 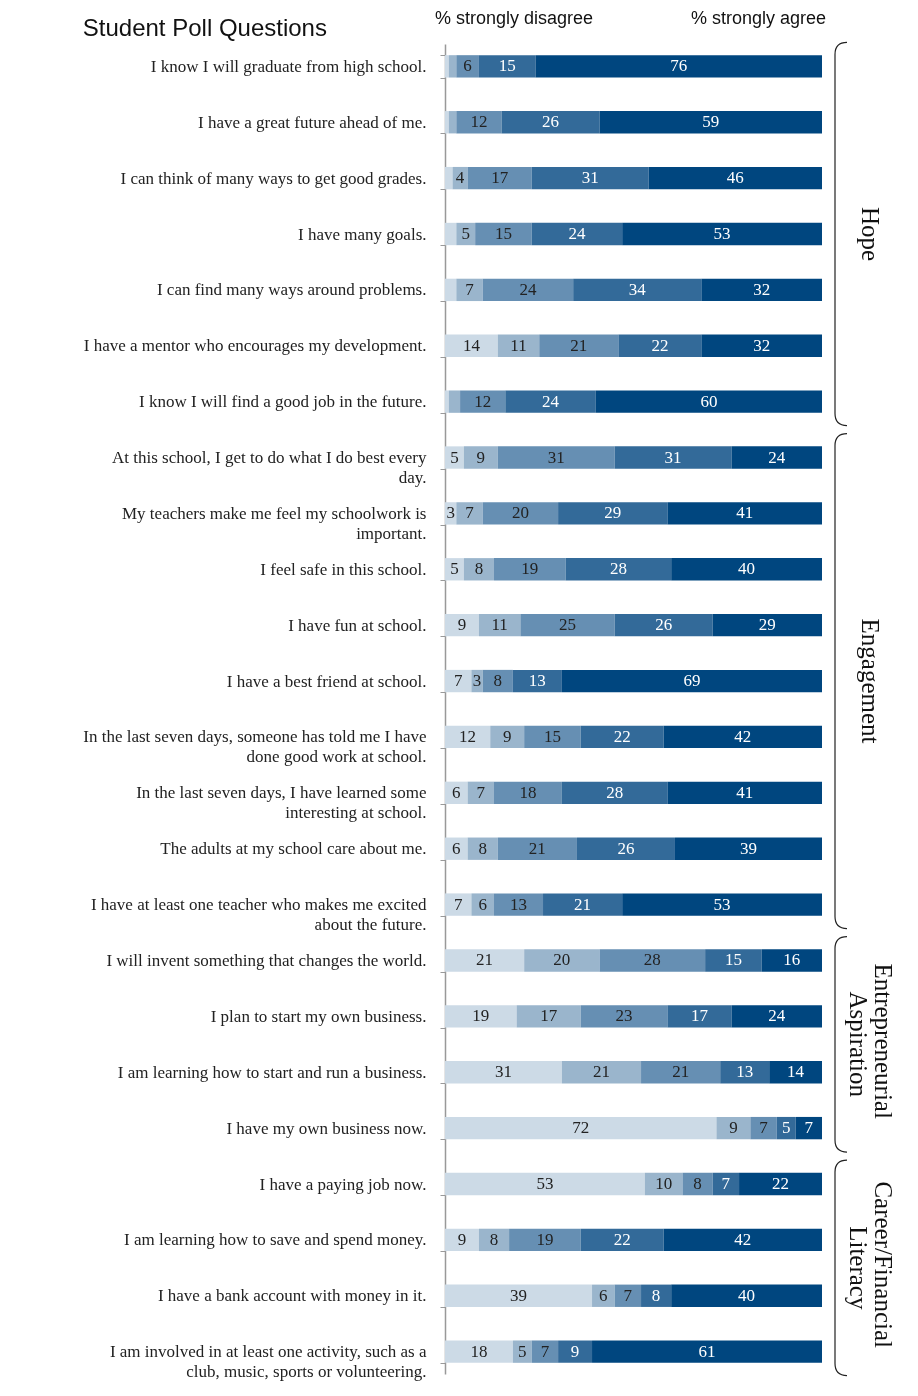 What do you see at coordinates (293, 849) in the screenshot?
I see `y-tick-label: The adults at my school care about me.` at bounding box center [293, 849].